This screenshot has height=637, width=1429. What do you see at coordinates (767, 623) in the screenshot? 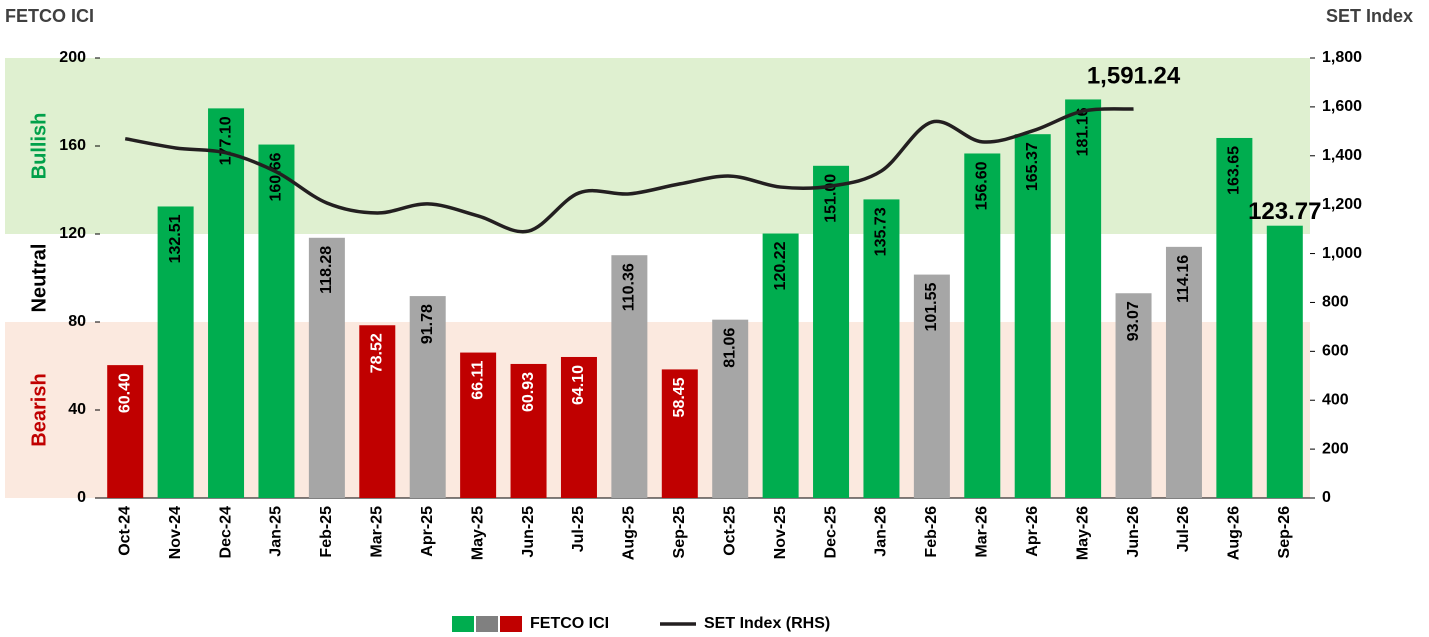
I see `legend-label: SET Index (RHS)` at bounding box center [767, 623].